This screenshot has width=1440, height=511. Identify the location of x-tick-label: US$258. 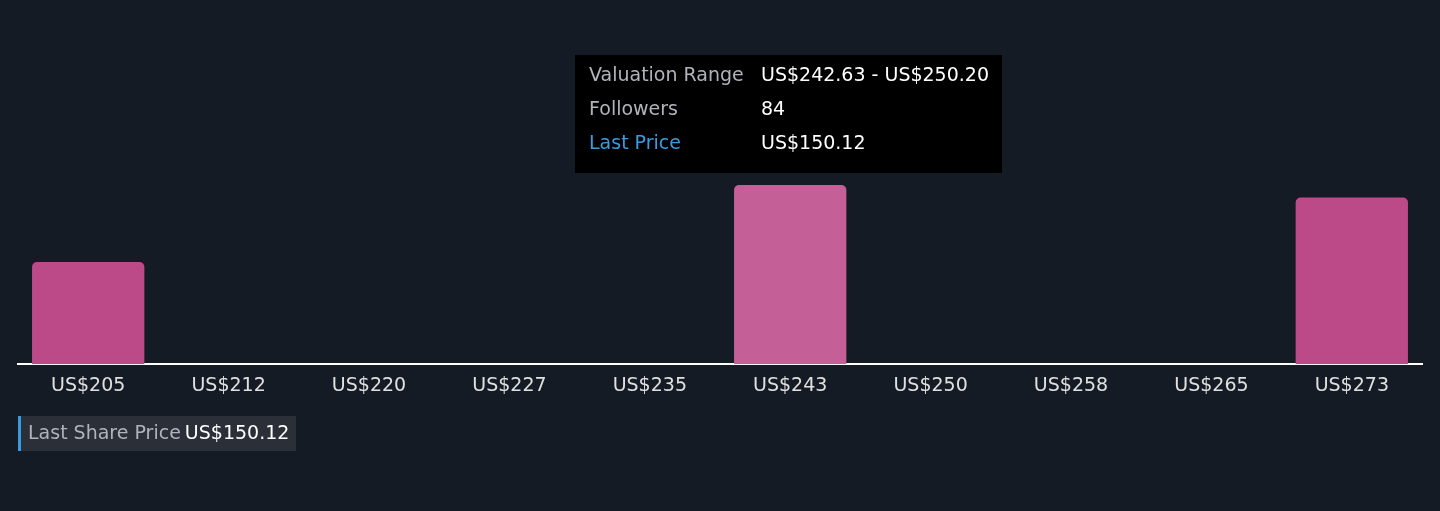
(1071, 383).